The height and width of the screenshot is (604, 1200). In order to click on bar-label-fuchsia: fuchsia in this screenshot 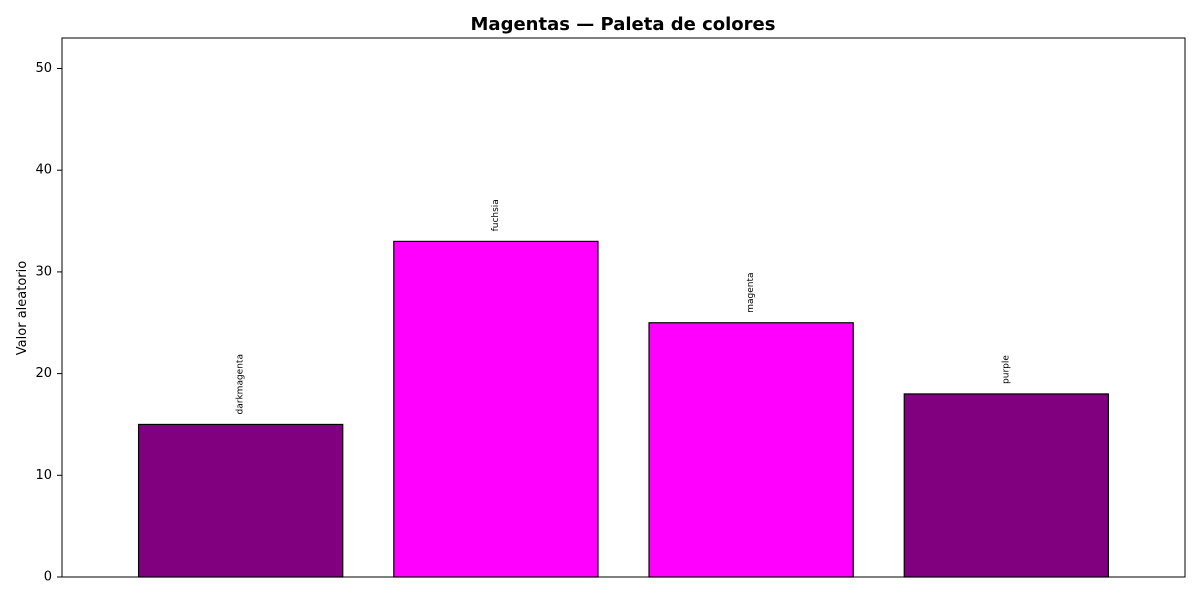, I will do `click(496, 215)`.